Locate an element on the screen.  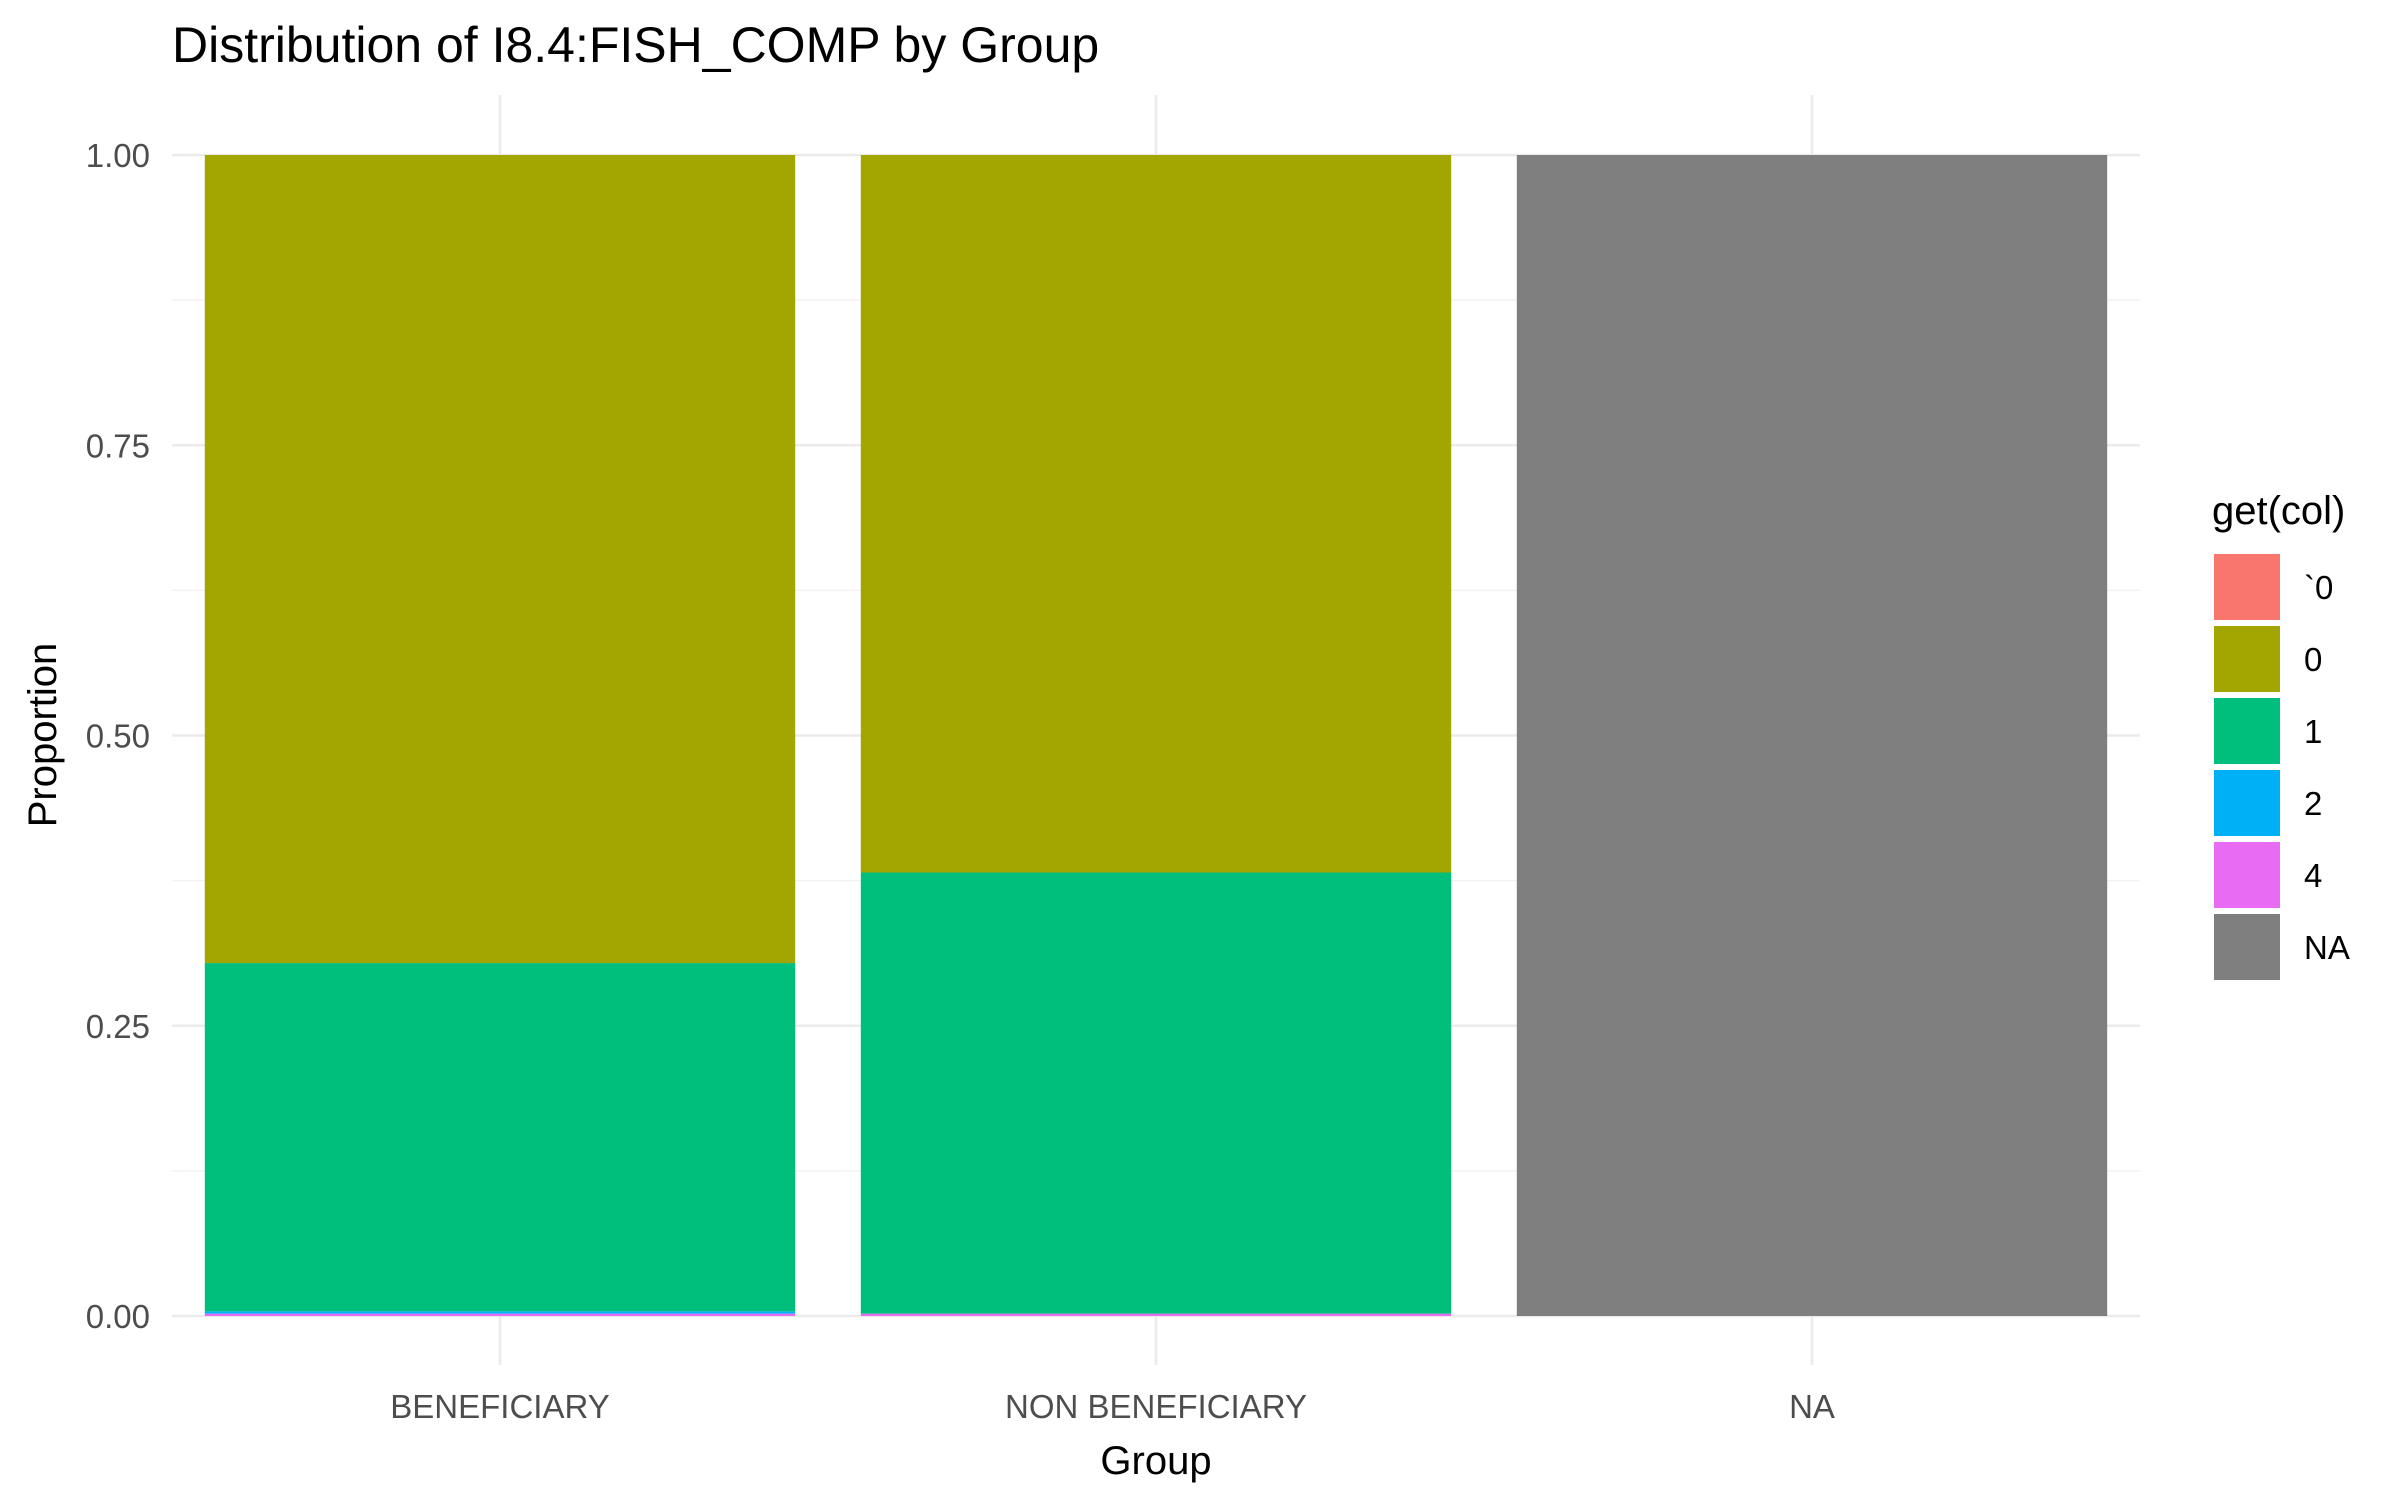
y-tick-label: 0.00 is located at coordinates (118, 1316).